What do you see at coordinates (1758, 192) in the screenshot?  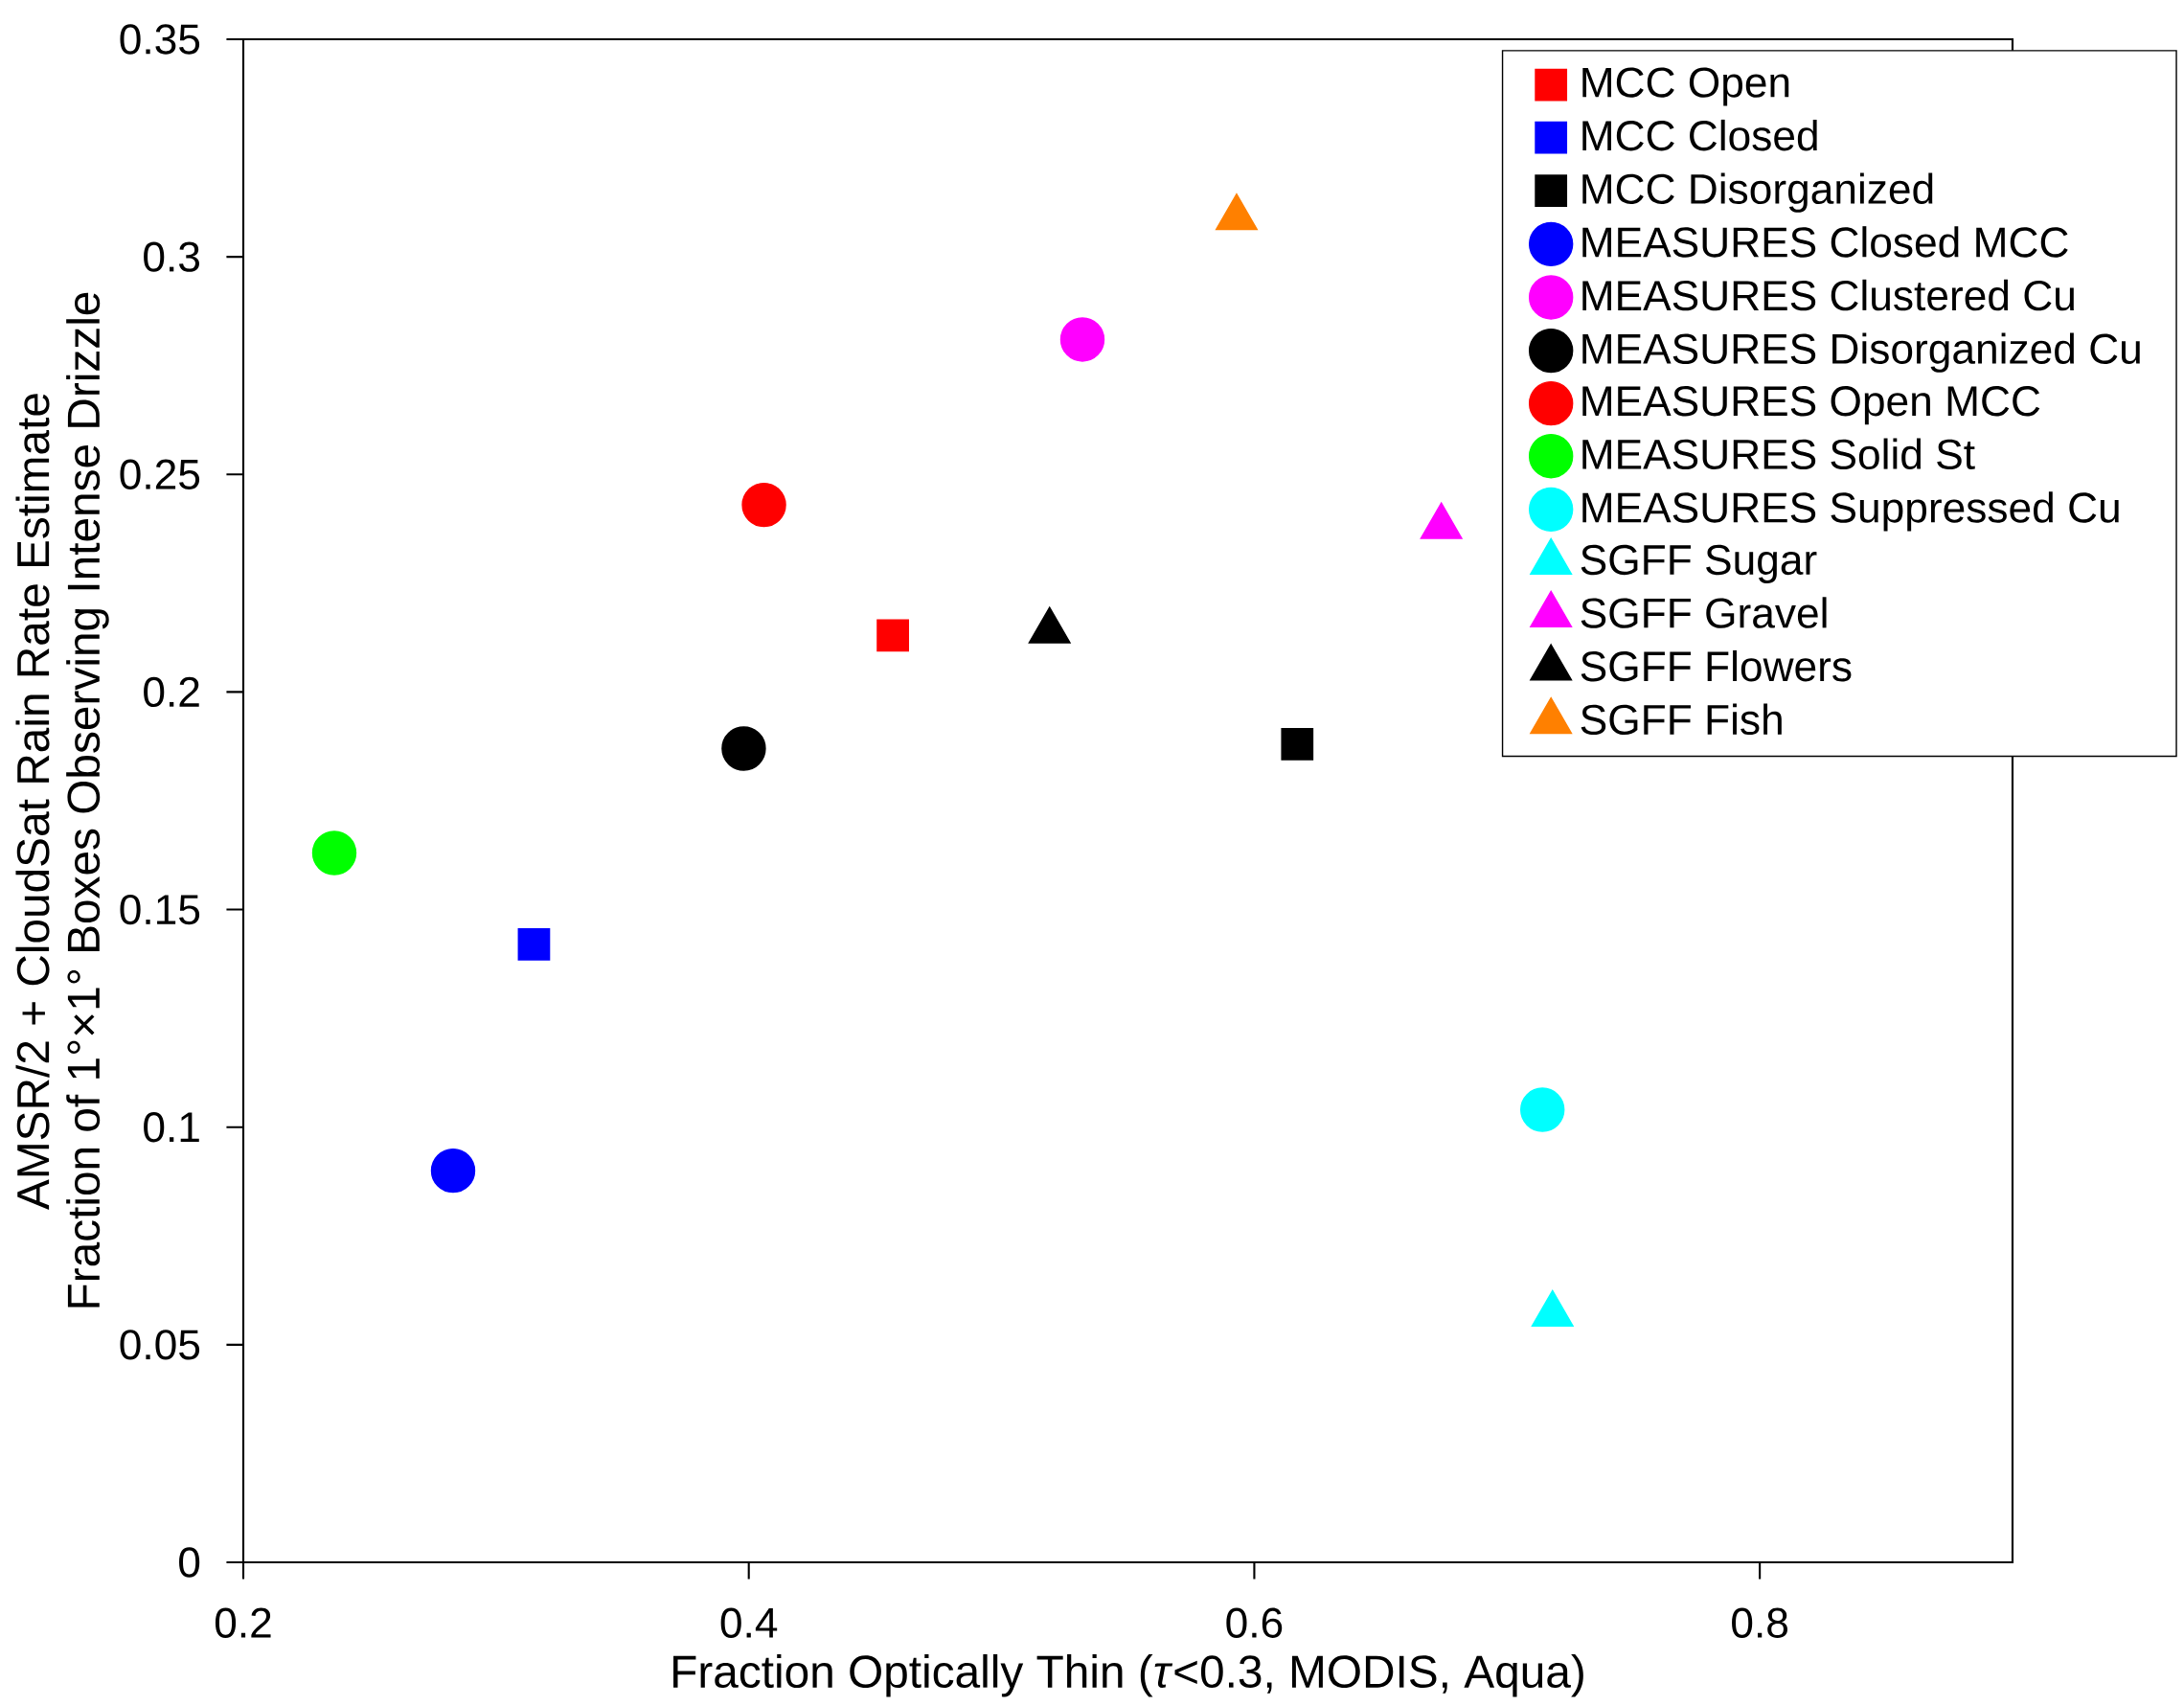 I see `legend-label: MCC Disorganized` at bounding box center [1758, 192].